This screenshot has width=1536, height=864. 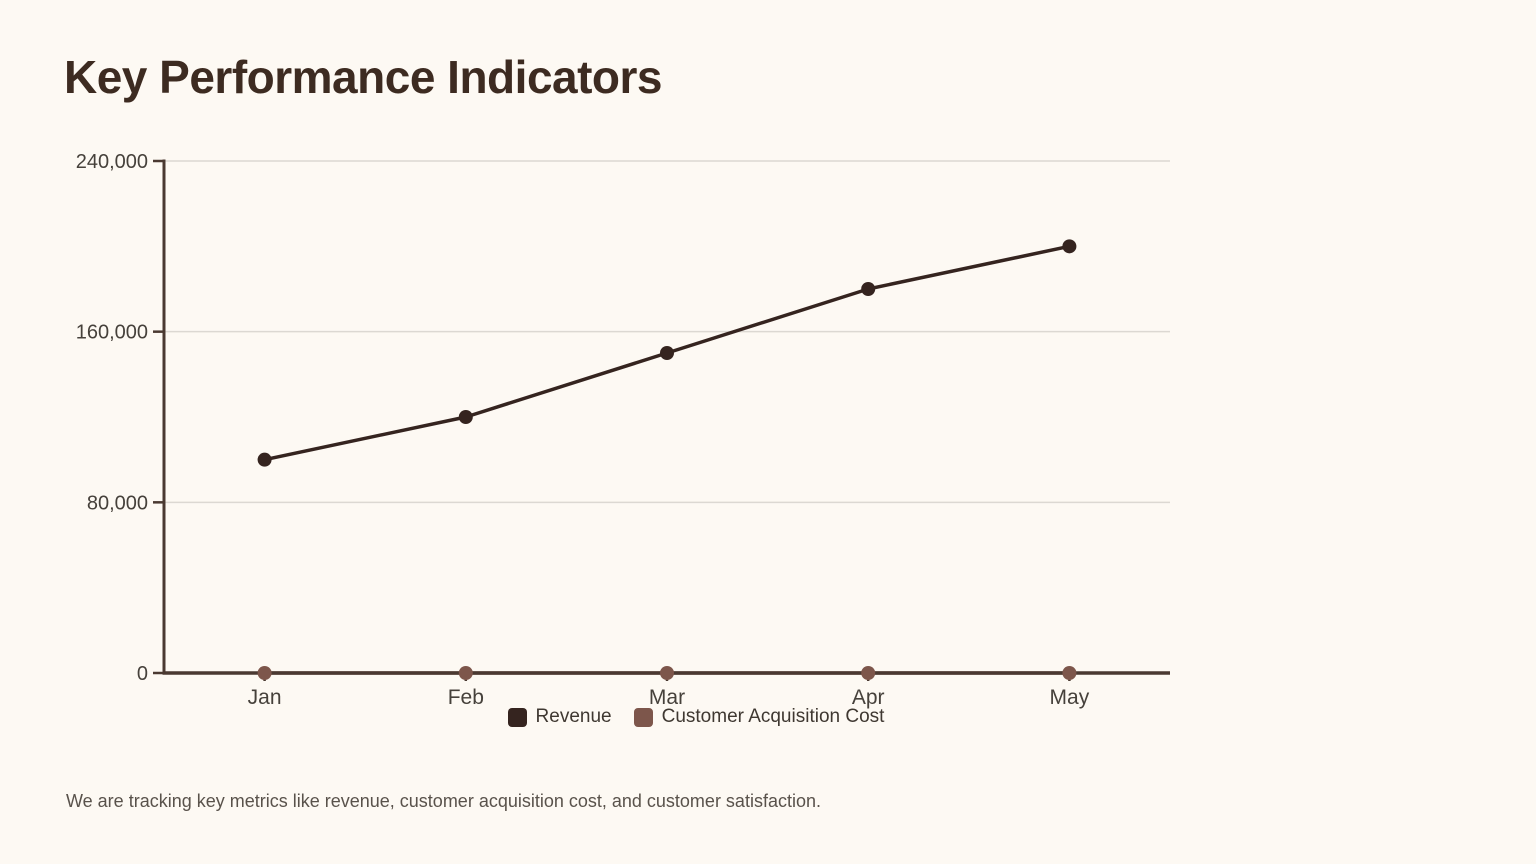 What do you see at coordinates (265, 697) in the screenshot?
I see `x-tick-label: Jan` at bounding box center [265, 697].